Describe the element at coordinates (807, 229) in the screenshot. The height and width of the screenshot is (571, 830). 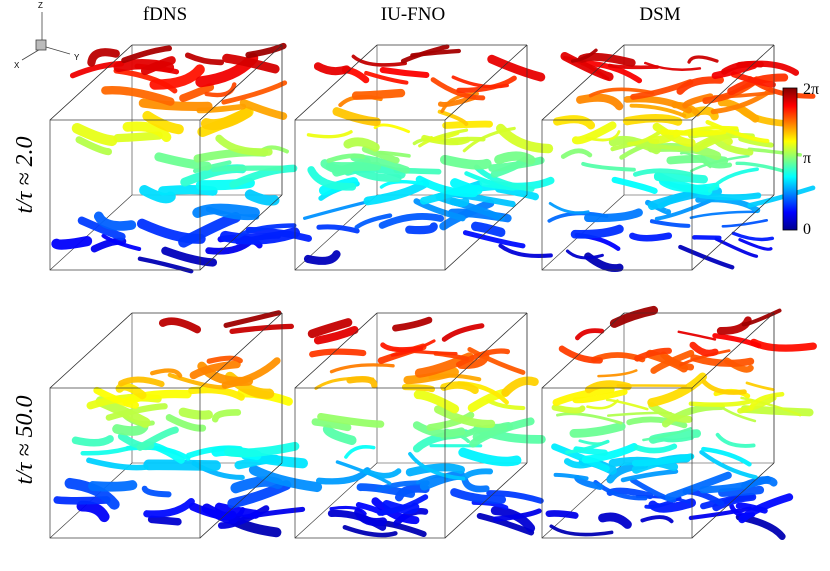
I see `colorbar-tick: 0` at that location.